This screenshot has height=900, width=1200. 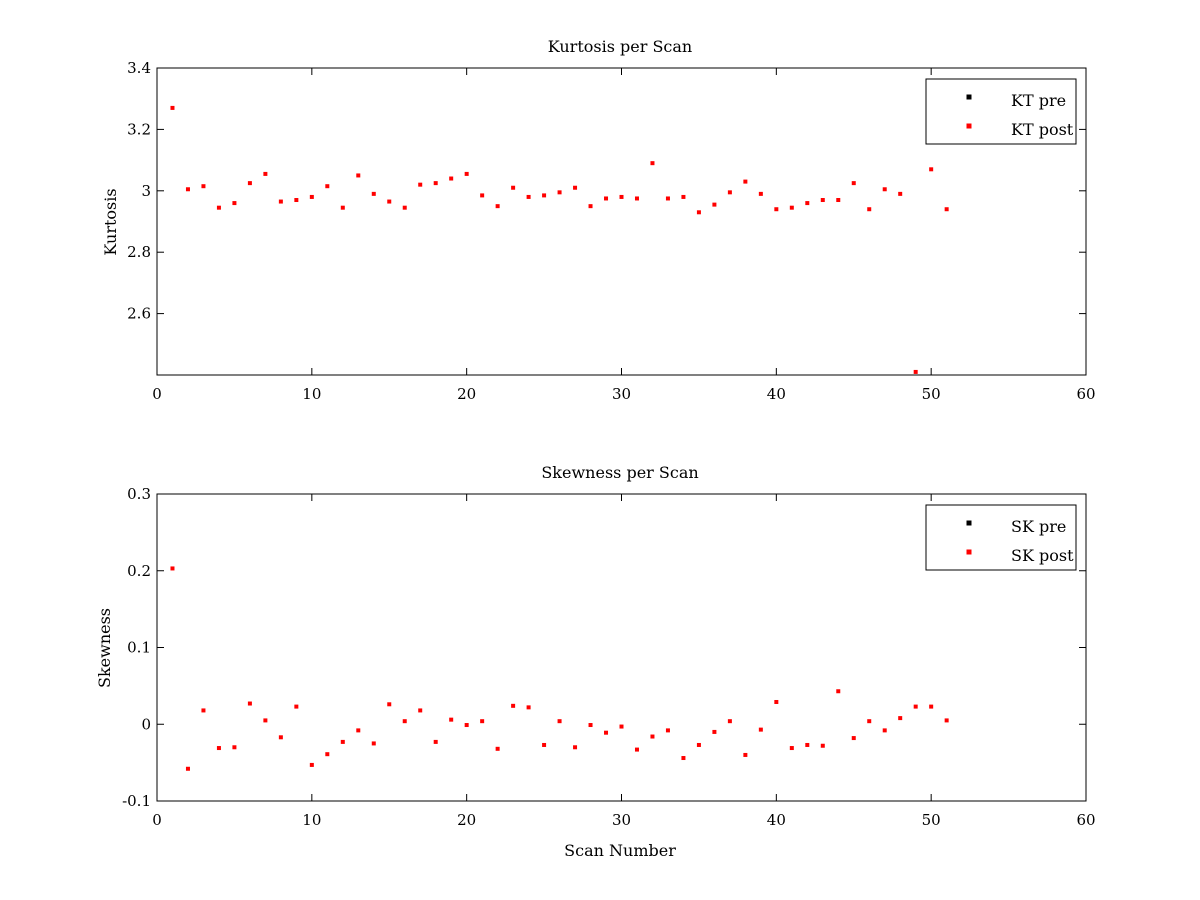 I want to click on y-tick-label: 2.8, so click(x=139, y=252).